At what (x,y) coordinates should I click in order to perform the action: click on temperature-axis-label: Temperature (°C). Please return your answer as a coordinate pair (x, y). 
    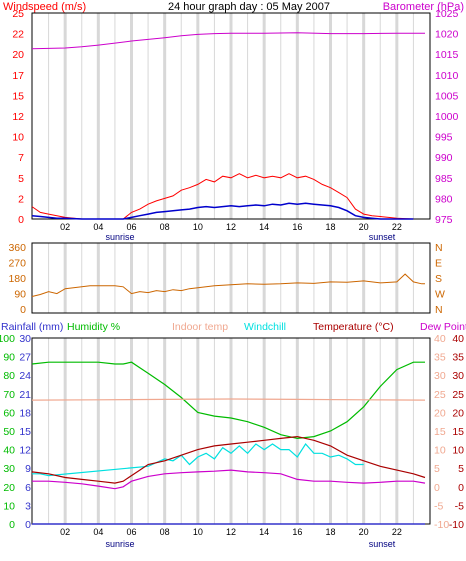
    Looking at the image, I should click on (353, 327).